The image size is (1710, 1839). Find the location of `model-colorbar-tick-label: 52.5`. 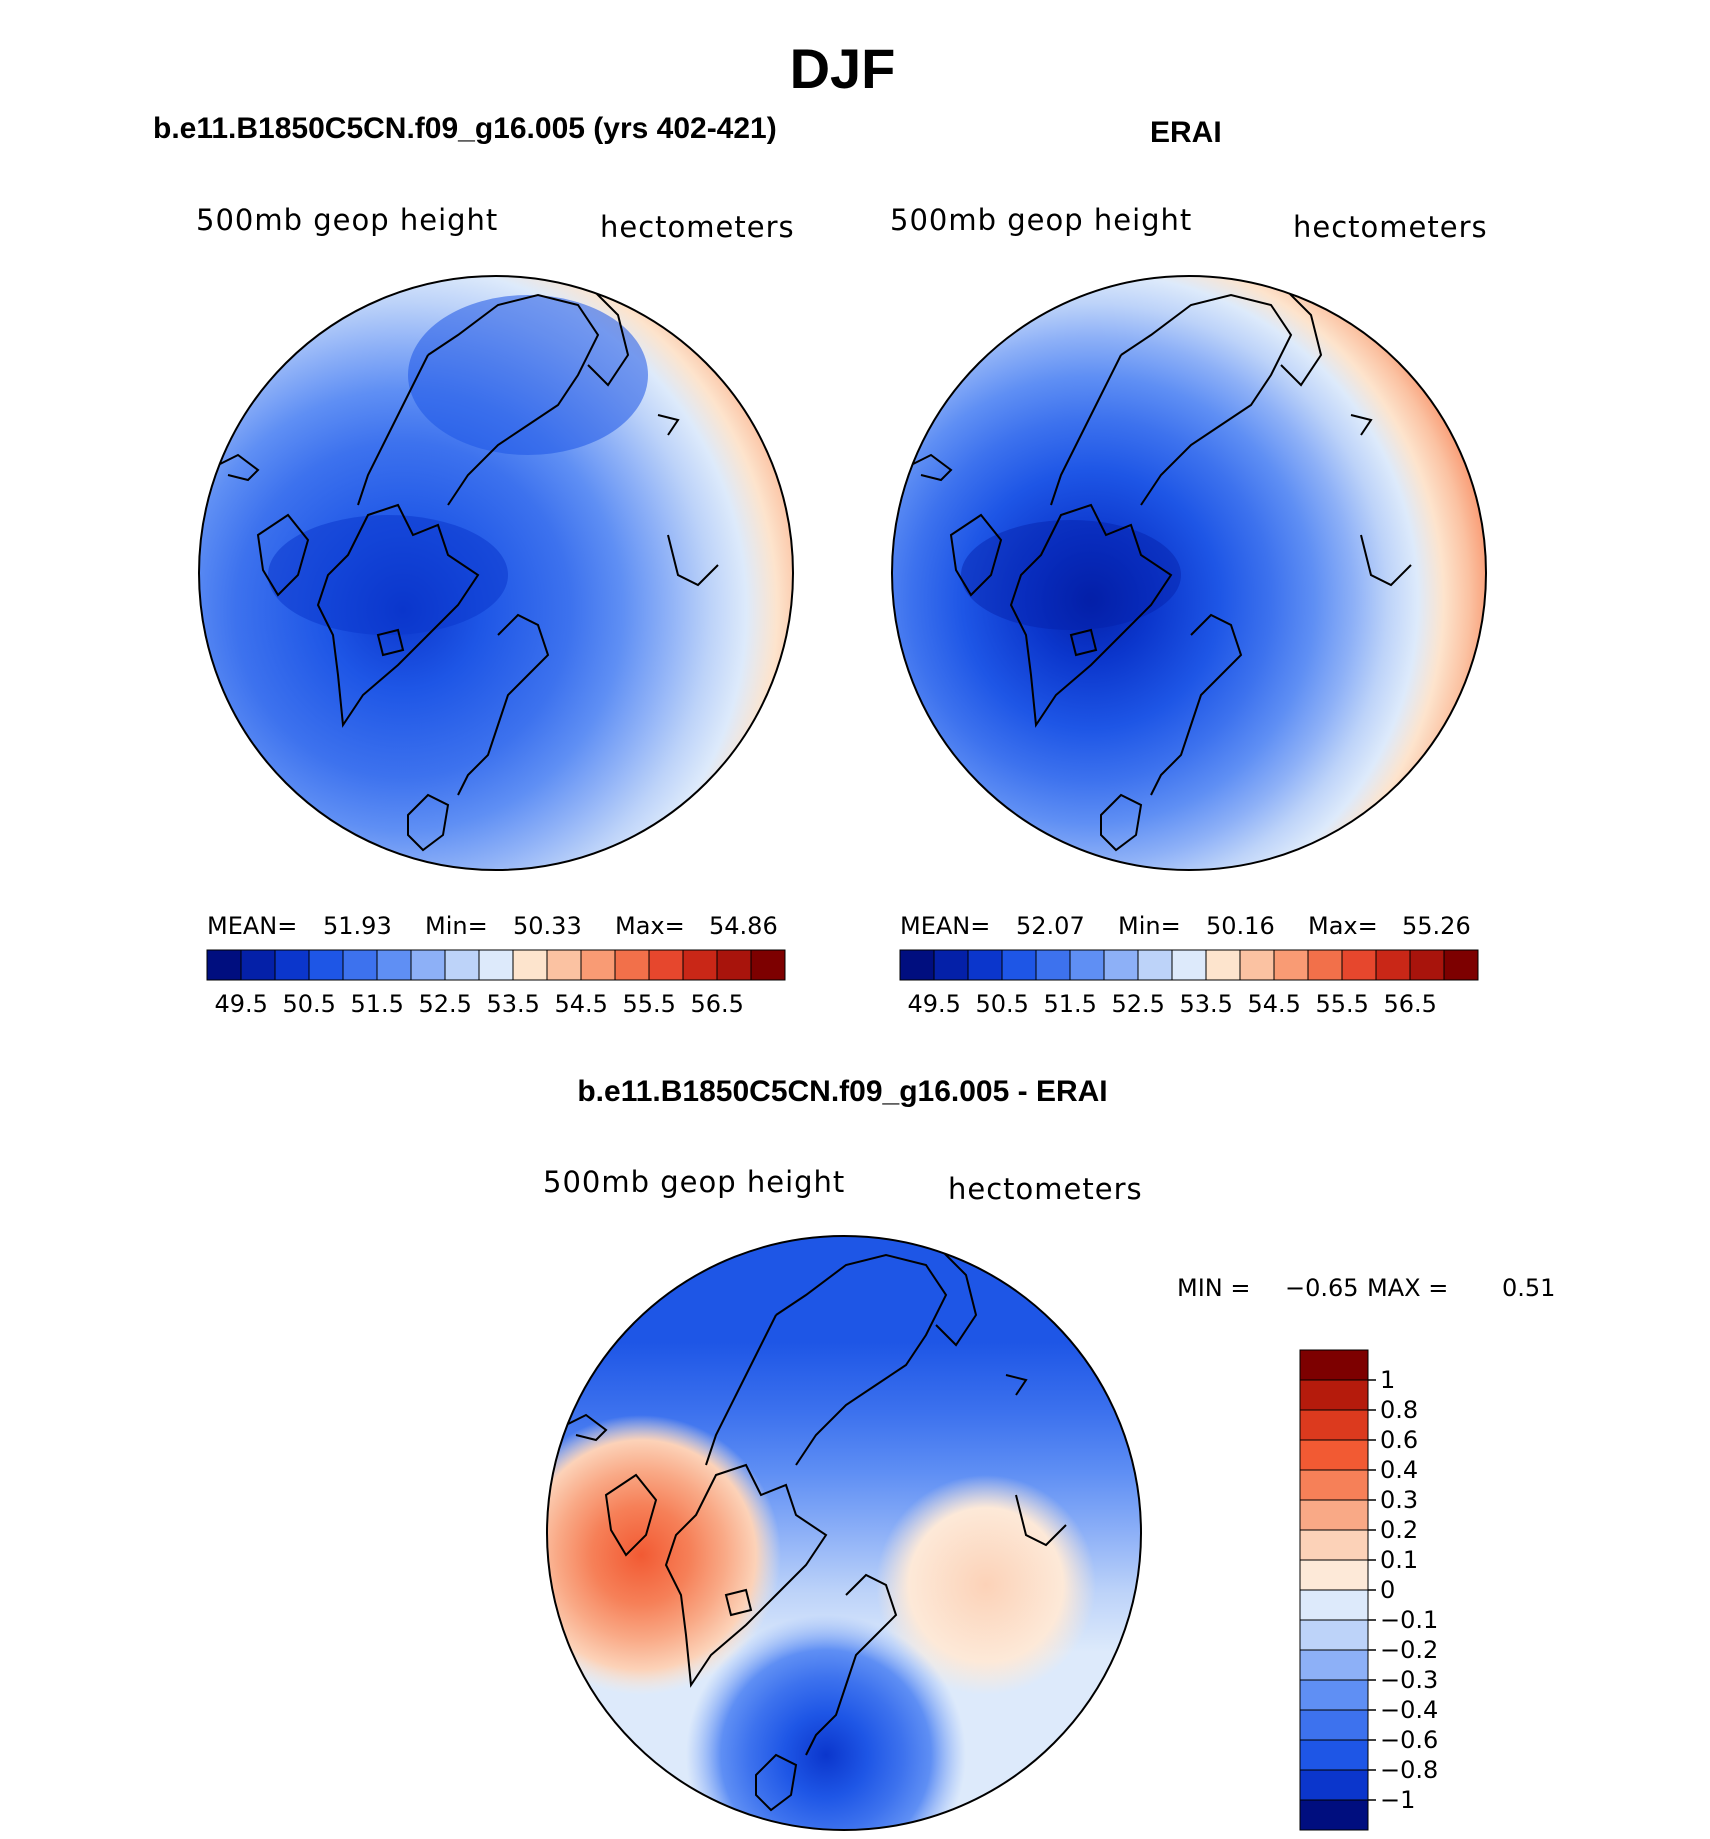

model-colorbar-tick-label: 52.5 is located at coordinates (445, 1004).